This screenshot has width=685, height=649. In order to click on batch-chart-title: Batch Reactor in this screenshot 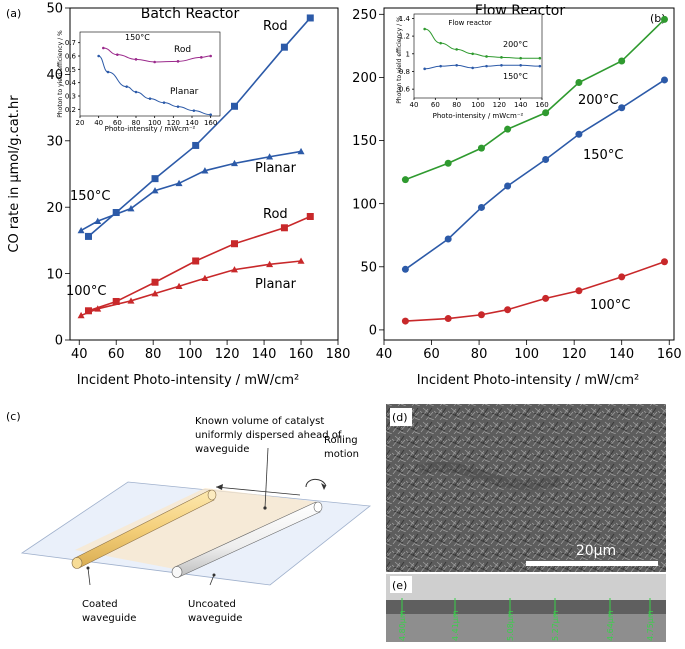, I will do `click(190, 14)`.